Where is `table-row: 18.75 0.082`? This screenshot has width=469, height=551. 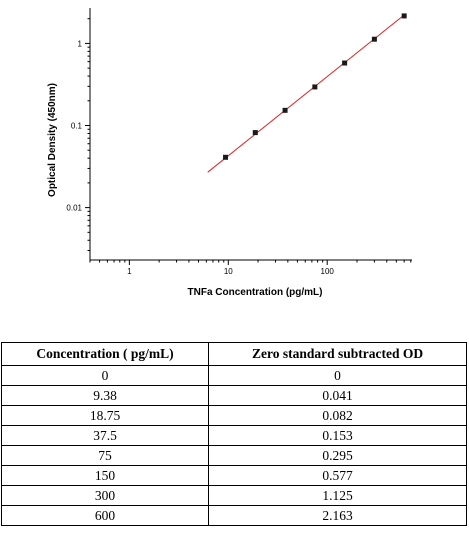 table-row: 18.75 0.082 is located at coordinates (233, 415).